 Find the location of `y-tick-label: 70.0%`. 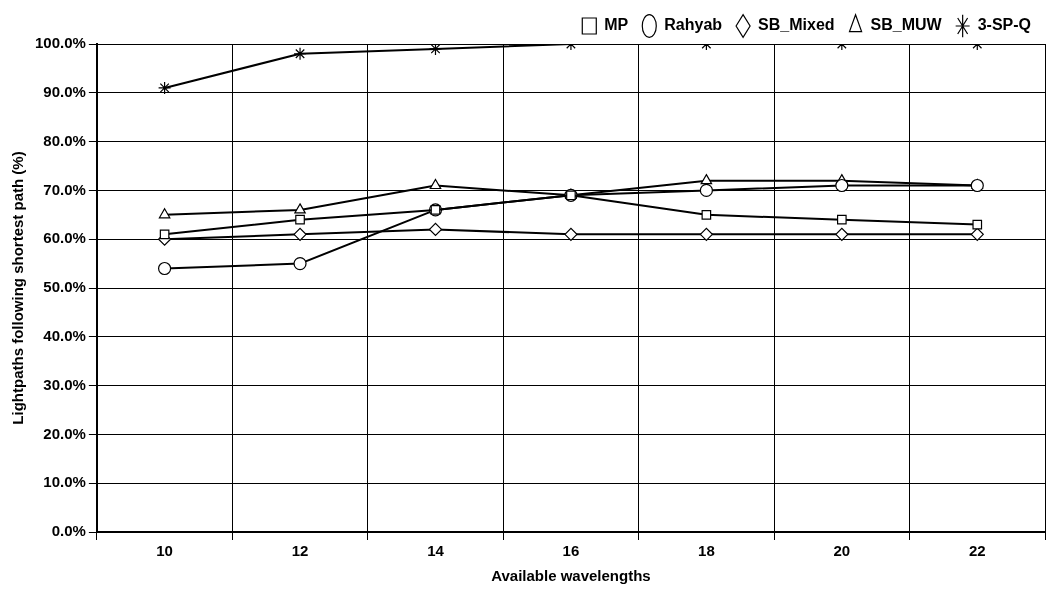

y-tick-label: 70.0% is located at coordinates (64, 189).